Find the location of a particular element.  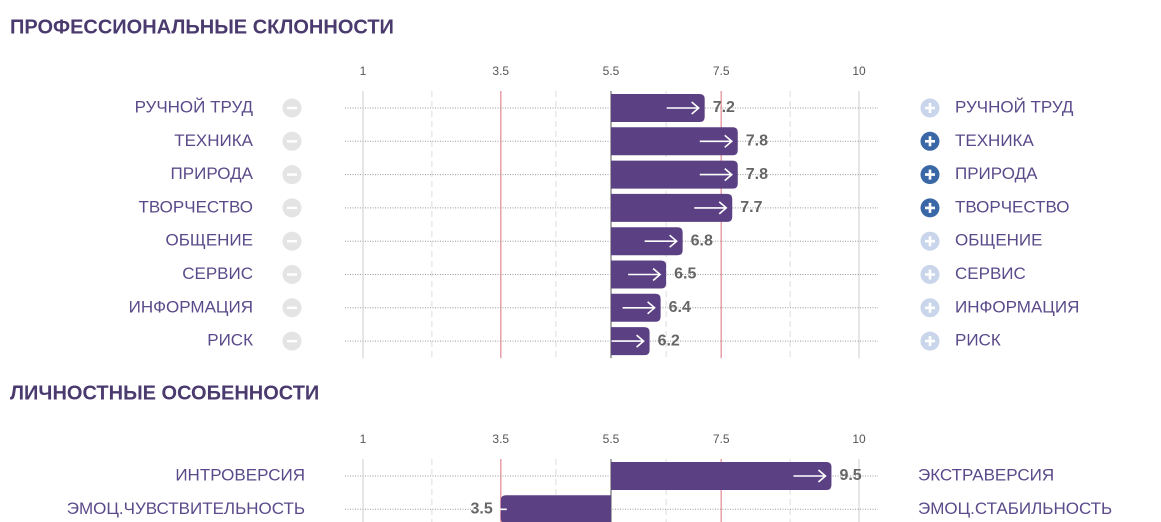

left-label: ИНТРОВЕРСИЯ is located at coordinates (240, 474).